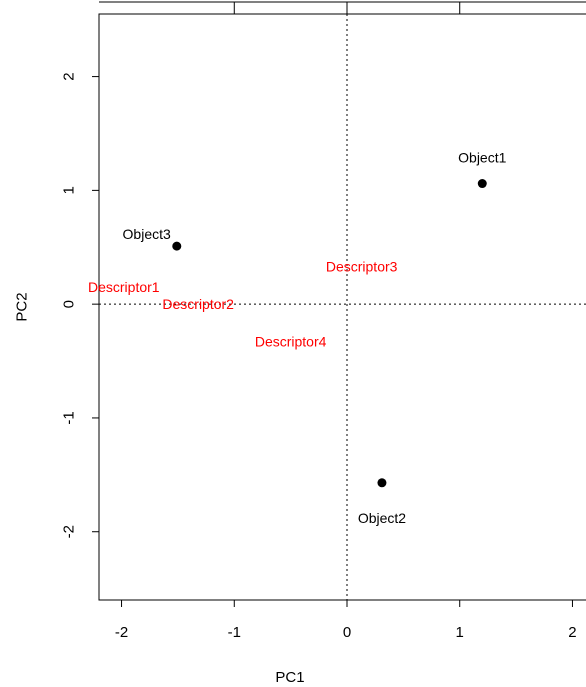  What do you see at coordinates (572, 632) in the screenshot?
I see `x-tick-label: 2` at bounding box center [572, 632].